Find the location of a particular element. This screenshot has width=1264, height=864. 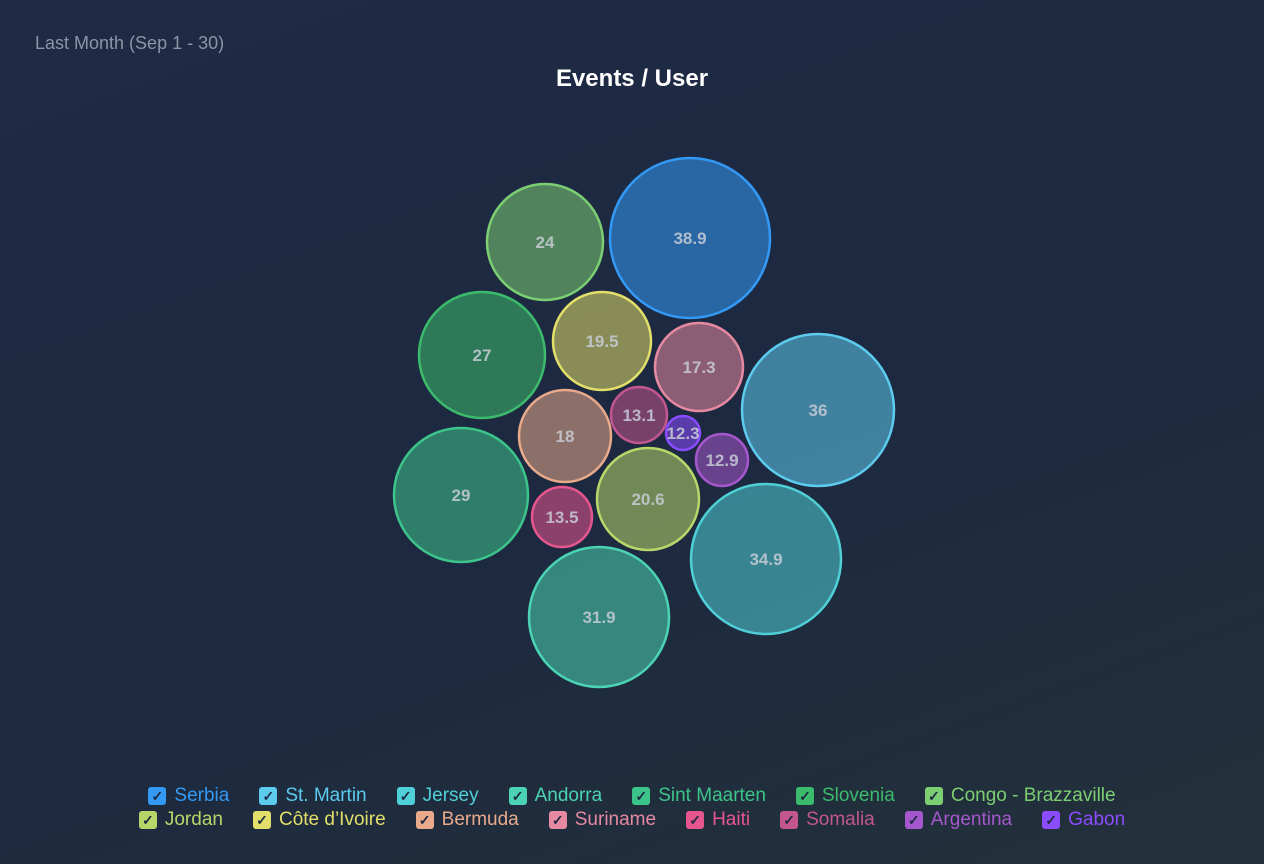

bubble-slovenia: 27 is located at coordinates (482, 355).